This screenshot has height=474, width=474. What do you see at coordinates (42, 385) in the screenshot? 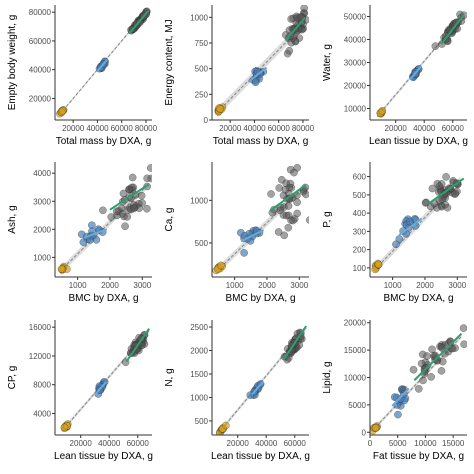
I see `y-tick-label: 8000` at bounding box center [42, 385].